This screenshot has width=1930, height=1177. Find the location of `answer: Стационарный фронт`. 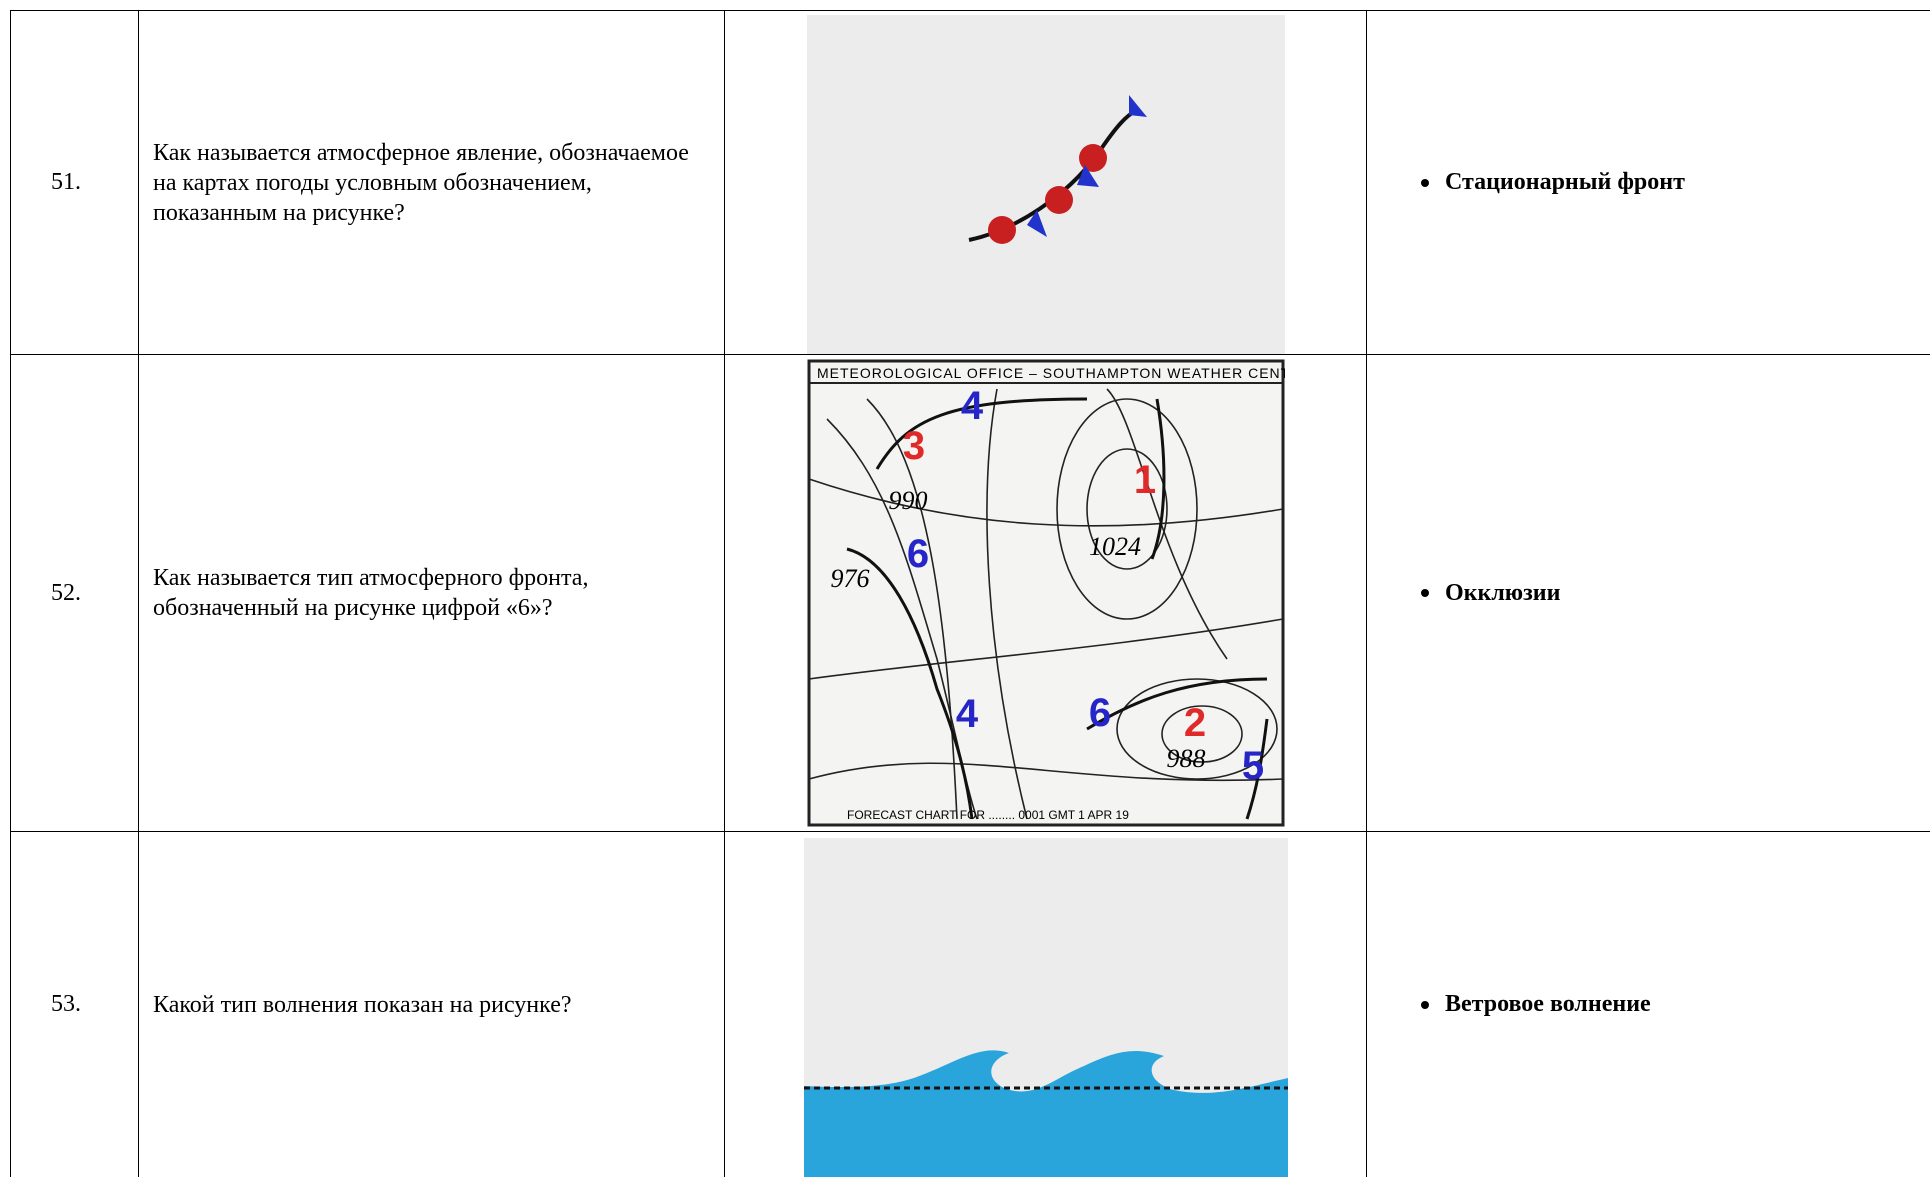

answer: Стационарный фронт is located at coordinates (1648, 182).